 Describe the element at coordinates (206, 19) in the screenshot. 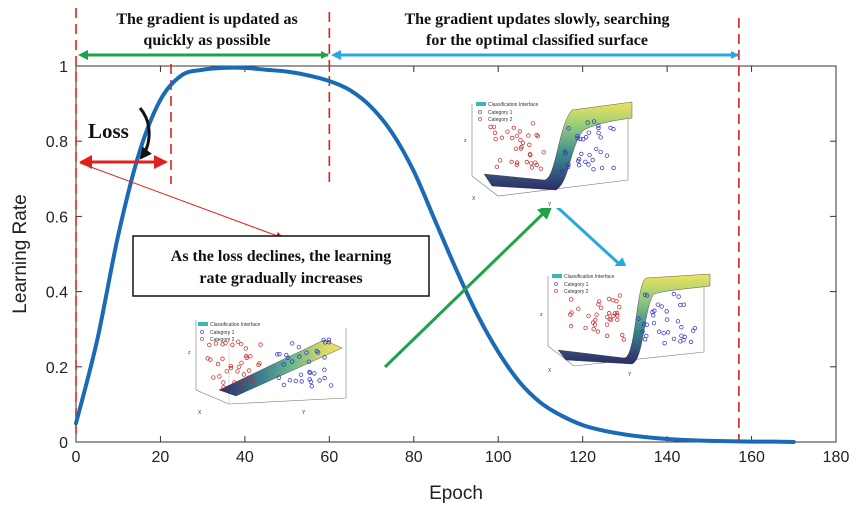

I see `phase1-text-line1: The gradient is updated as` at that location.